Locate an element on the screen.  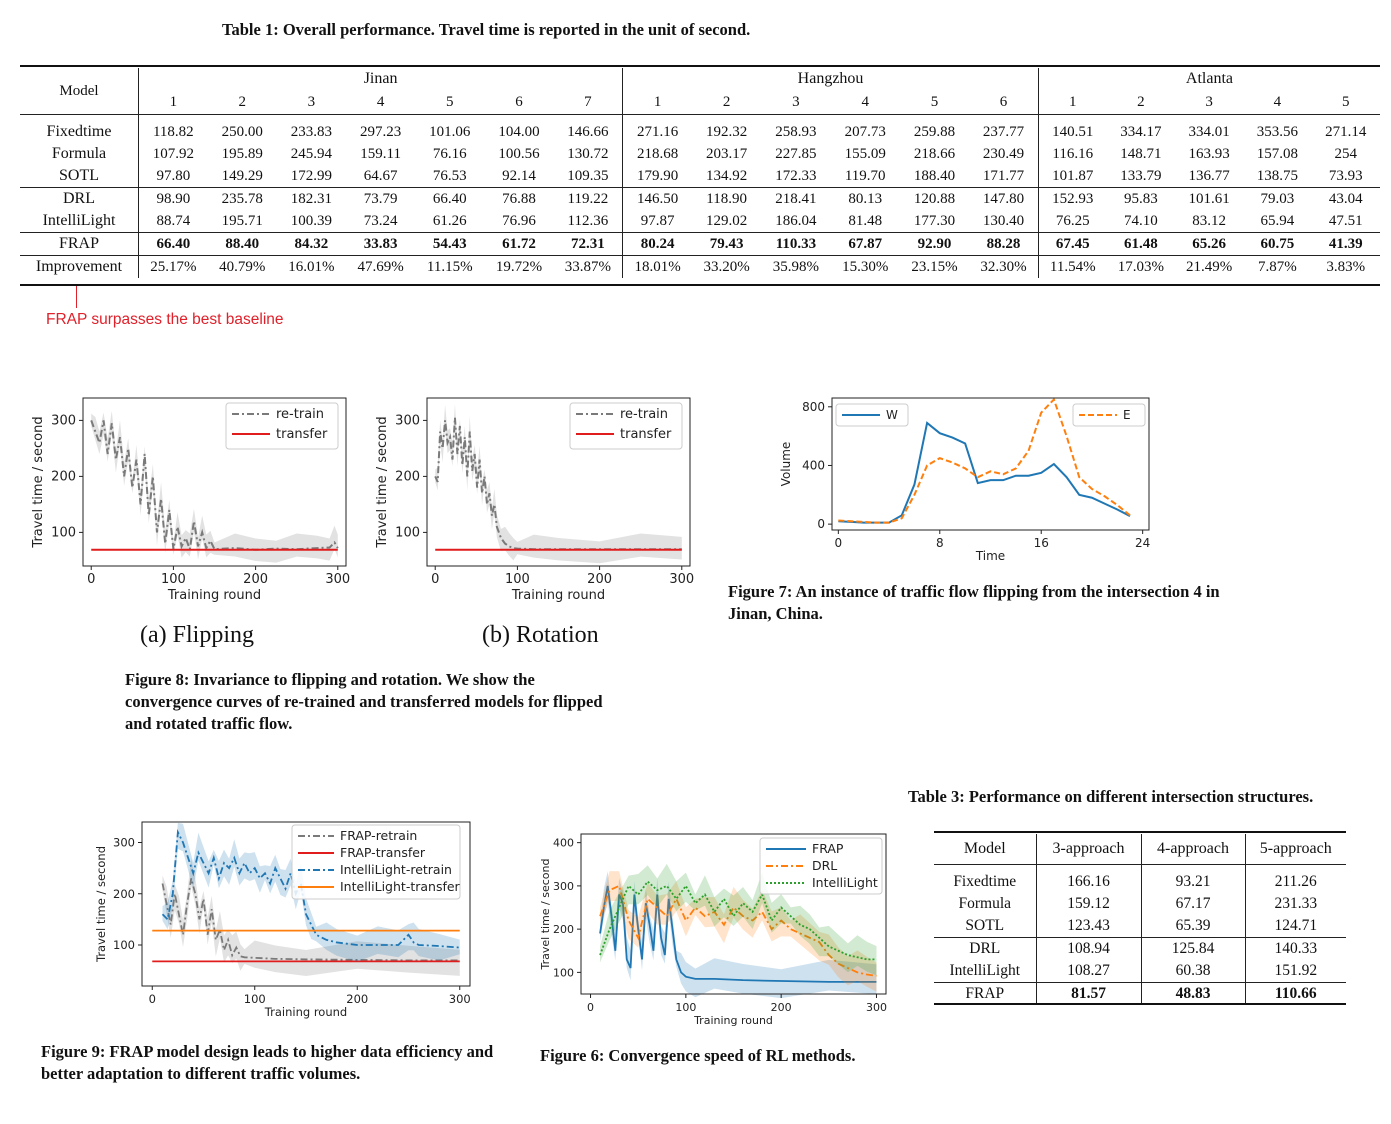
table1-cell: 138.75 is located at coordinates (1277, 175).